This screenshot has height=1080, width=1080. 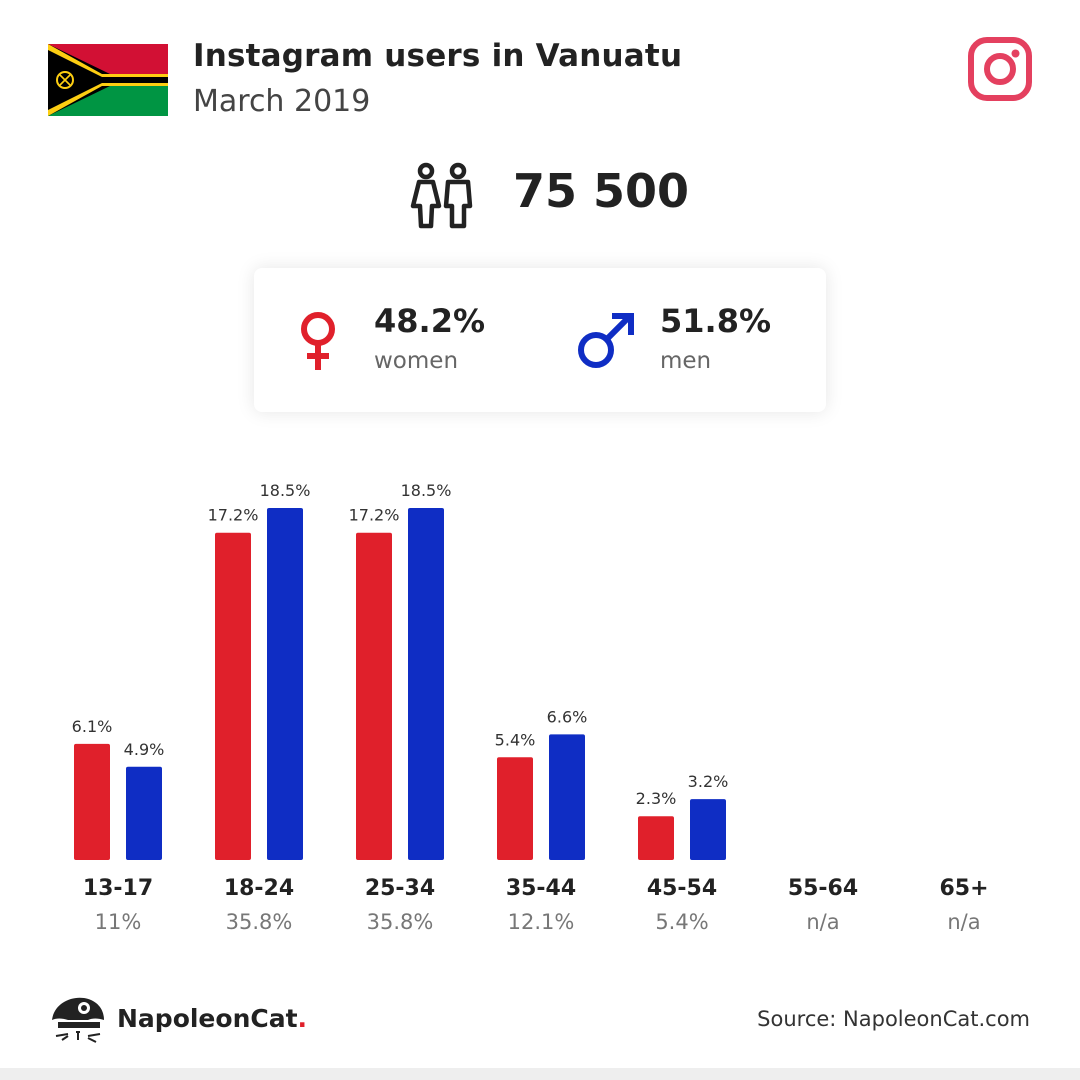 I want to click on age-label-45-54: 45-54, so click(x=682, y=888).